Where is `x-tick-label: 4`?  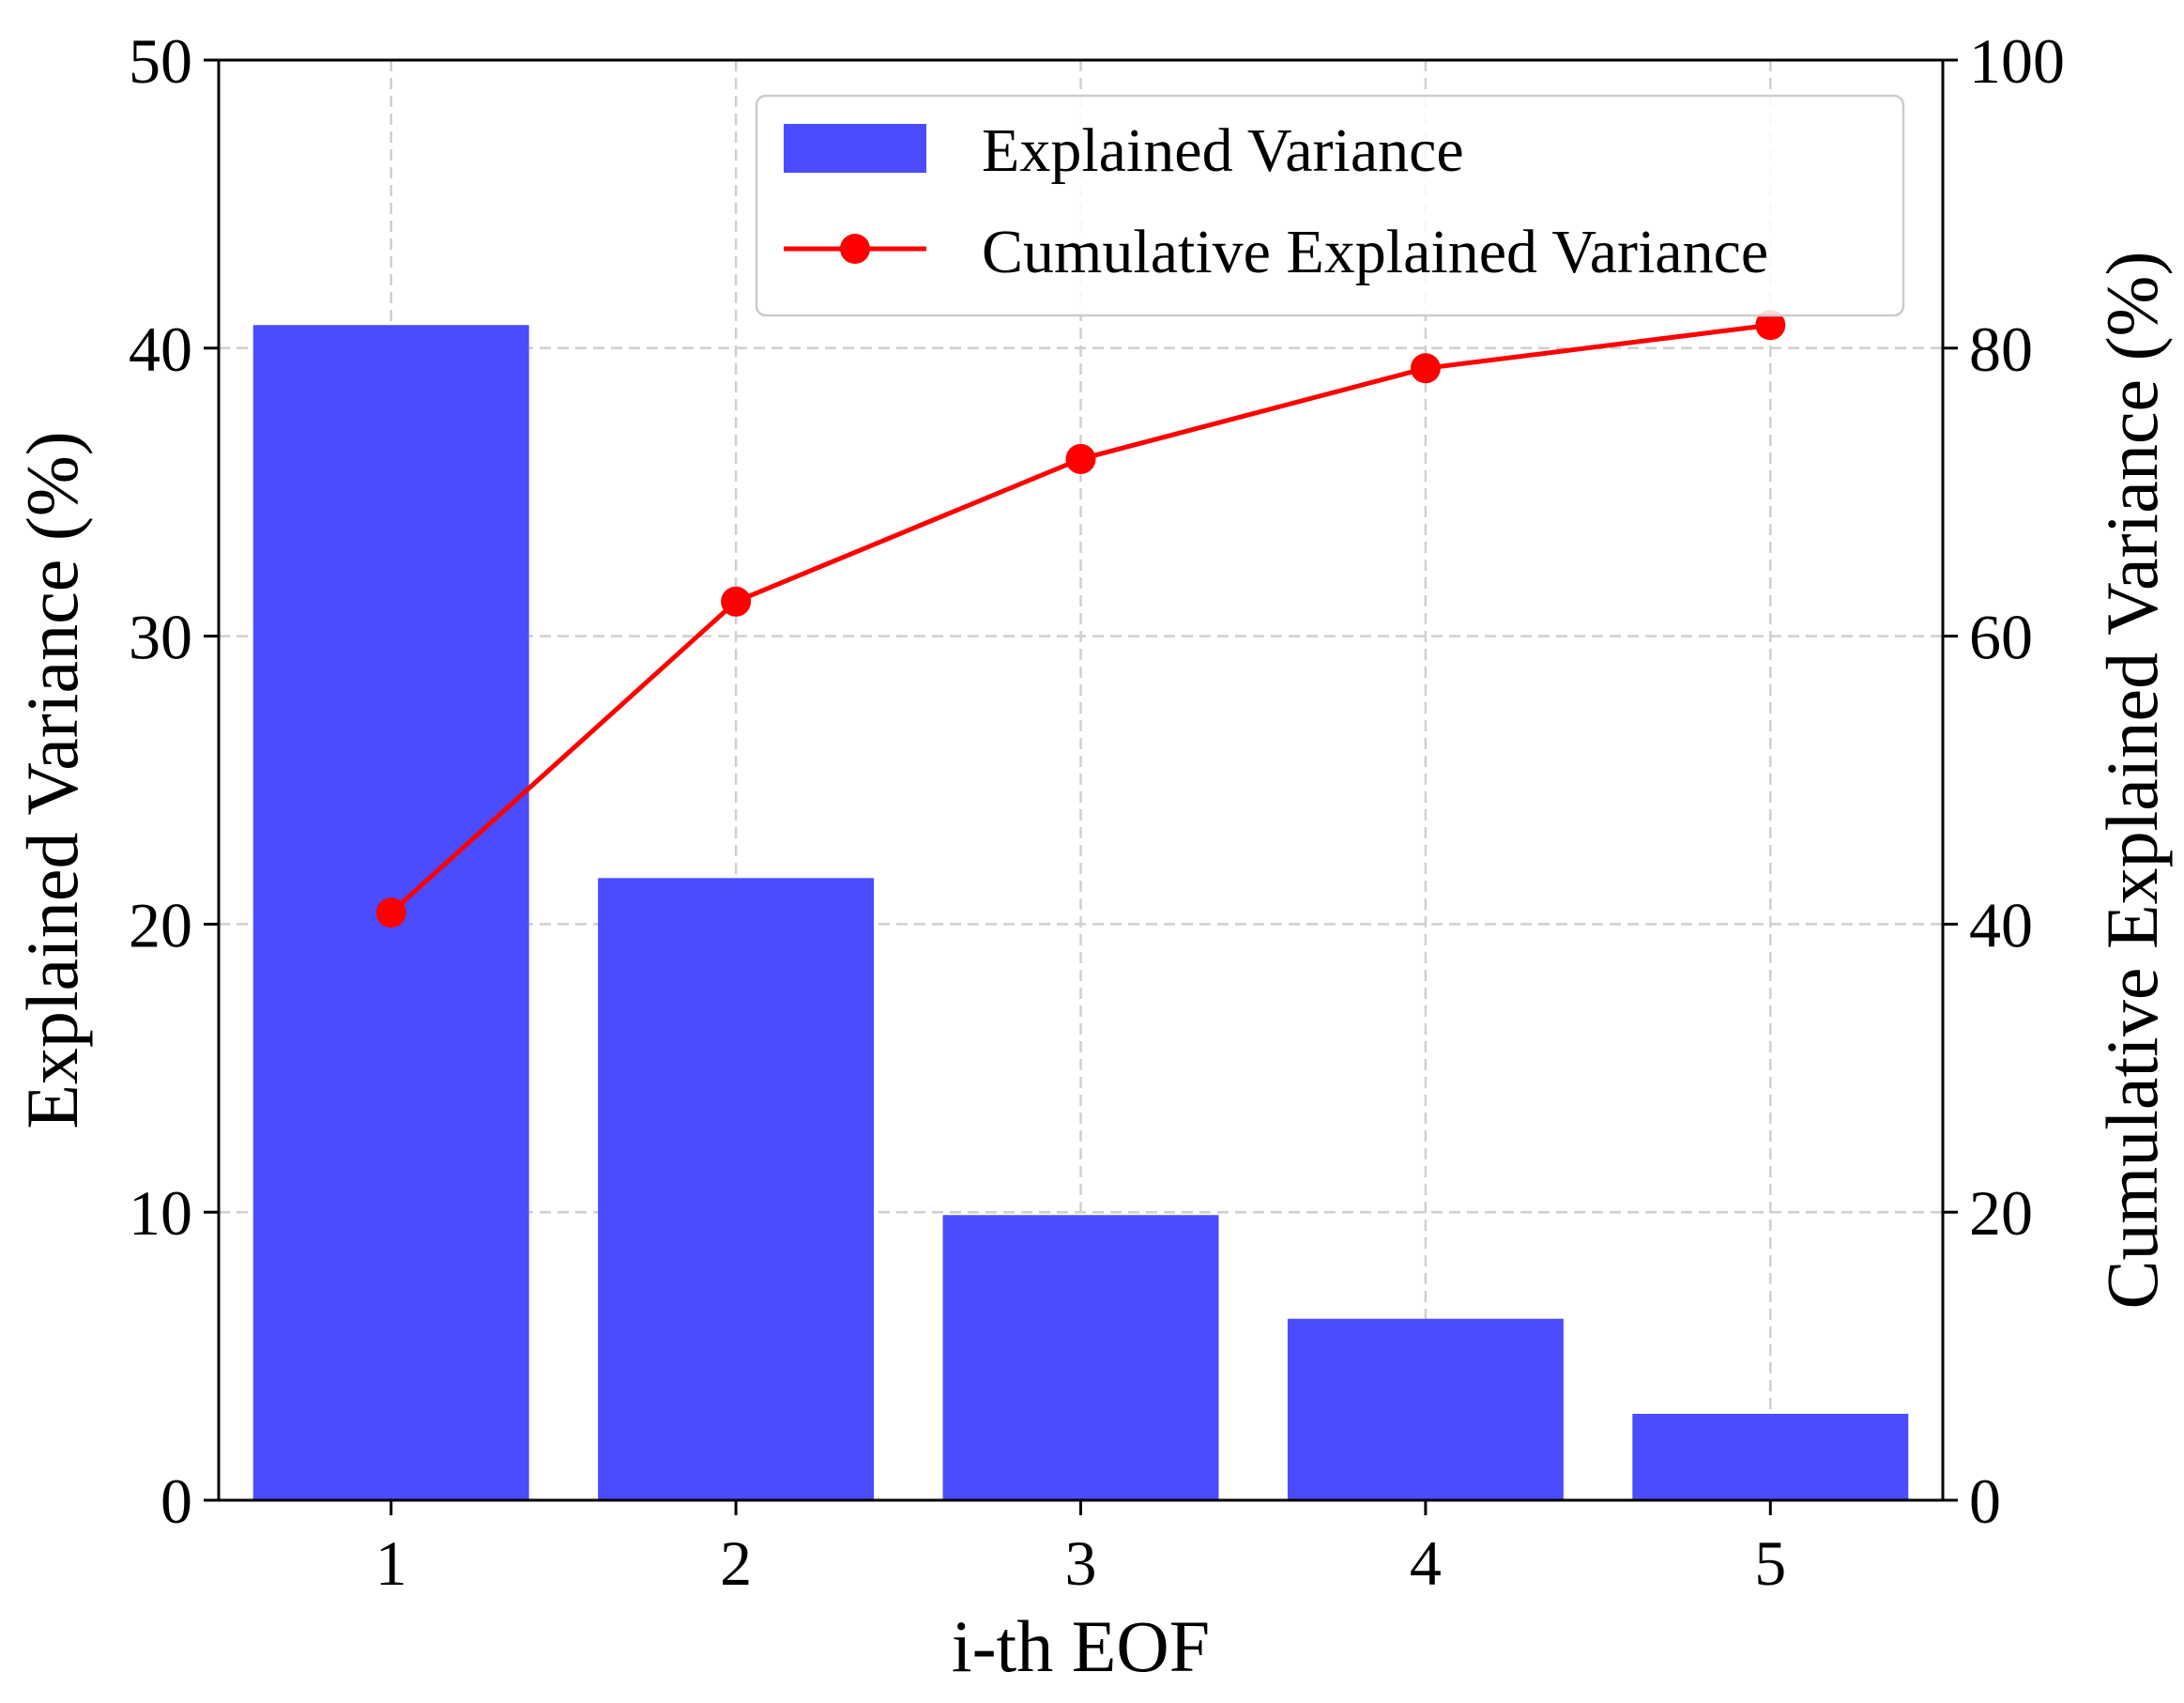 x-tick-label: 4 is located at coordinates (1426, 1563).